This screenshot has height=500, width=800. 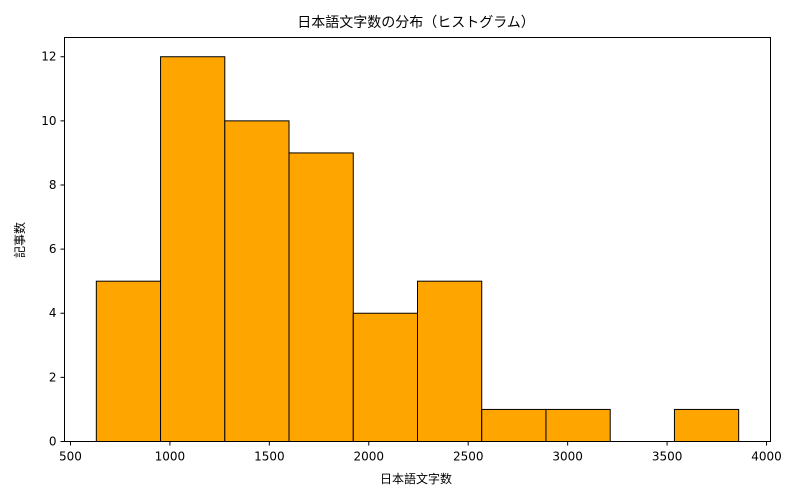 I want to click on x-axis: 500 1000 1500 2000 2500 3000 3500 4000, so click(x=420, y=452).